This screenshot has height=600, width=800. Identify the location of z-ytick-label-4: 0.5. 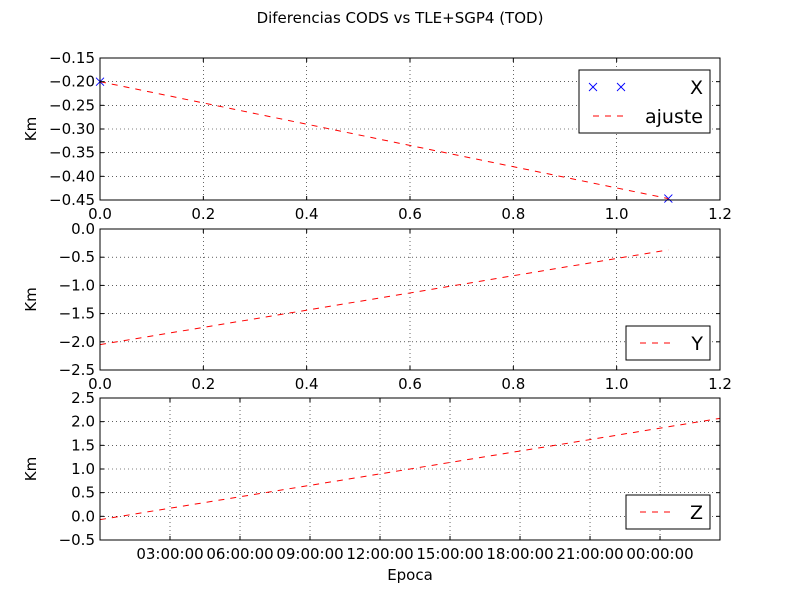
(83, 493).